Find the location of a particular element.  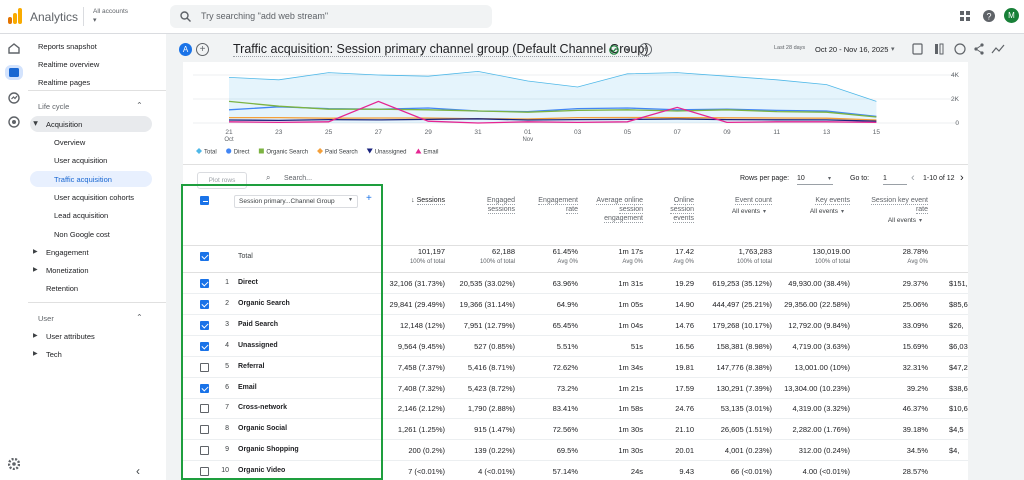

rows-per-page: 10 is located at coordinates (815, 180).